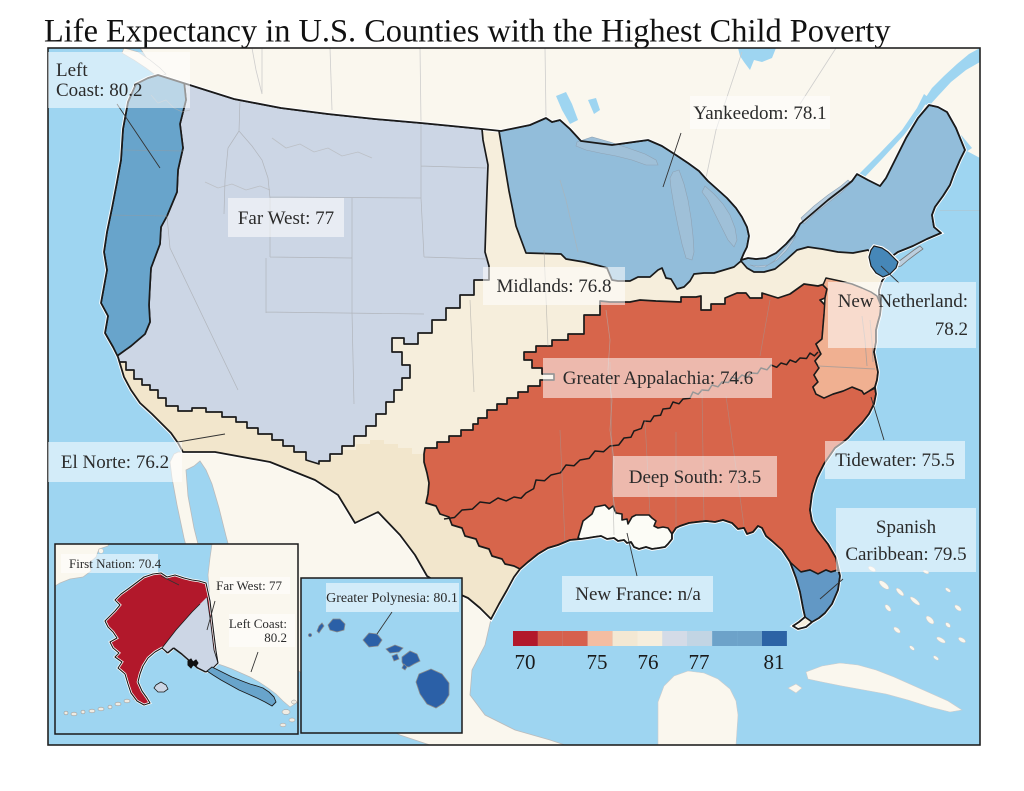 This screenshot has height=791, width=1024. What do you see at coordinates (903, 301) in the screenshot?
I see `svg-text: New Netherland:` at bounding box center [903, 301].